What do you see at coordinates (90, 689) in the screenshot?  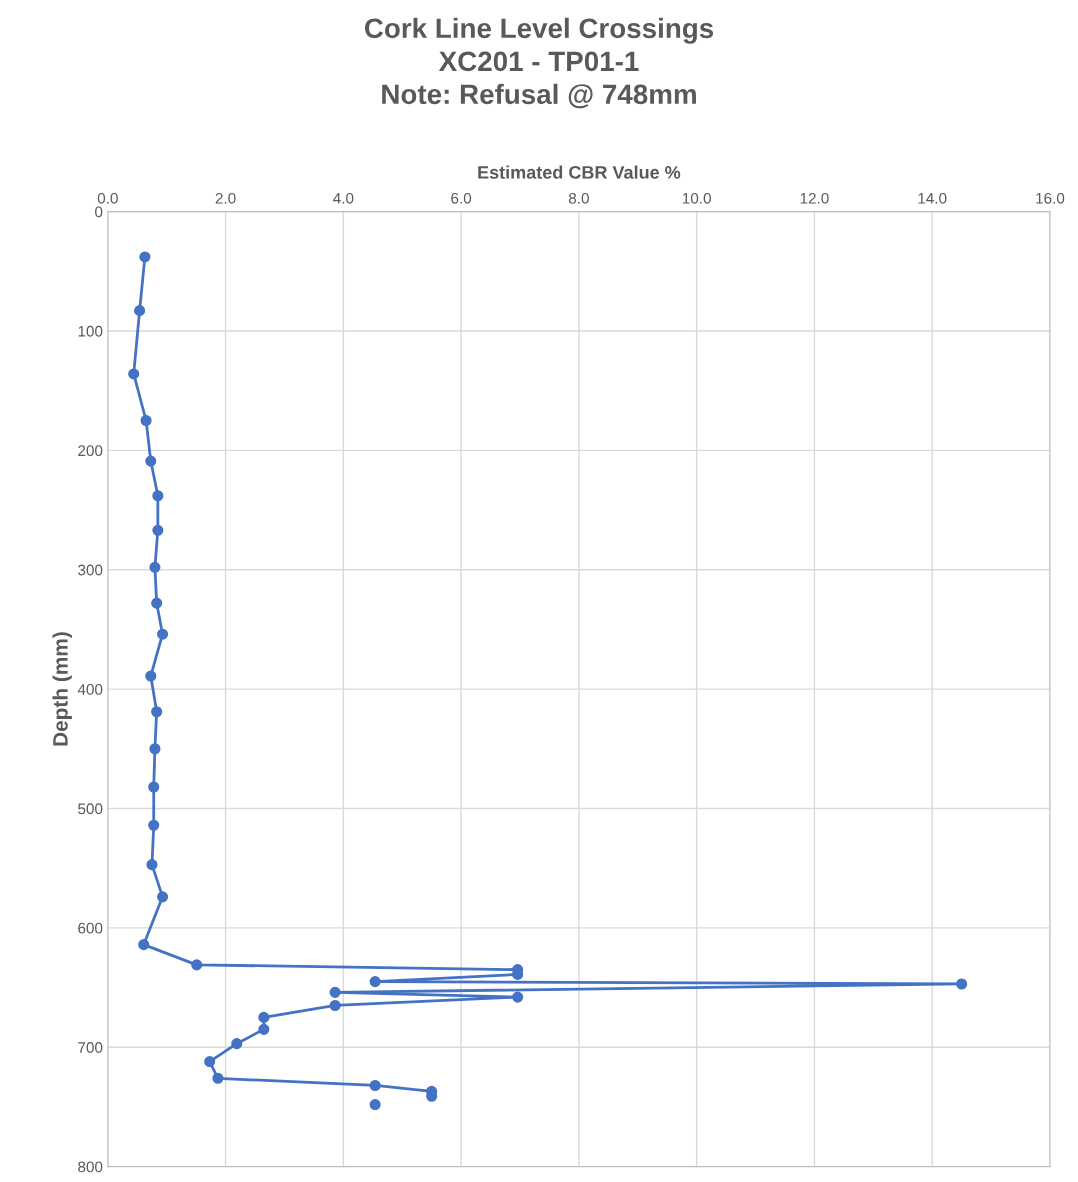 I see `y-tick-label: 400` at bounding box center [90, 689].